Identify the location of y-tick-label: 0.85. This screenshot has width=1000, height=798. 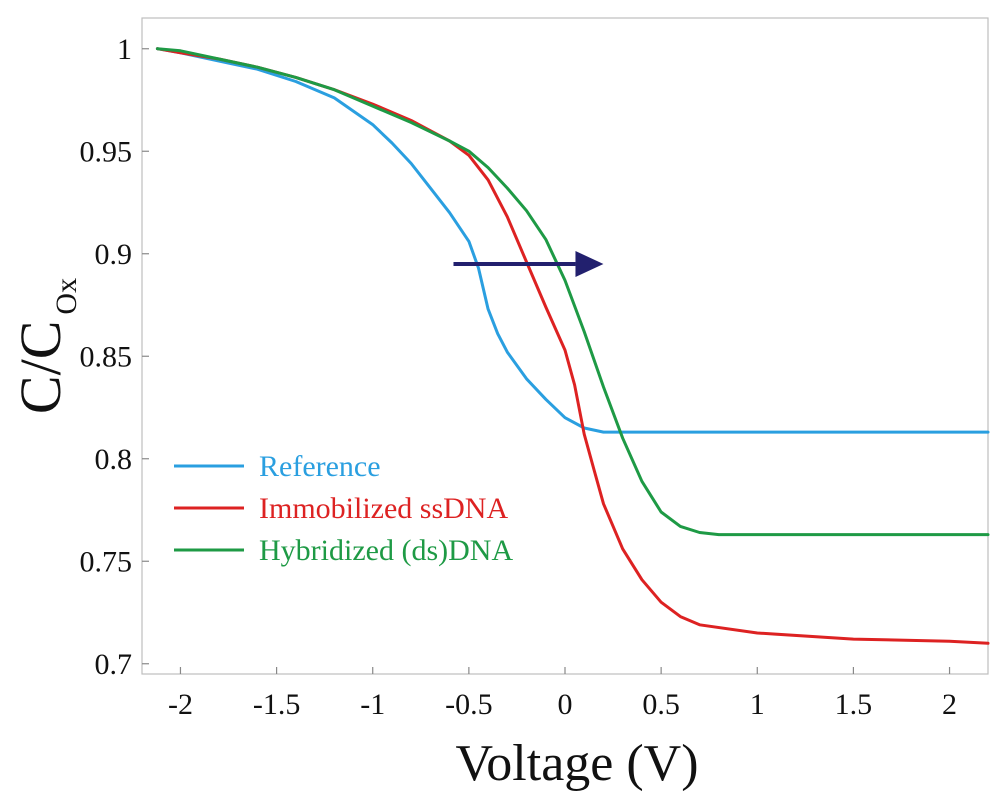
(106, 356).